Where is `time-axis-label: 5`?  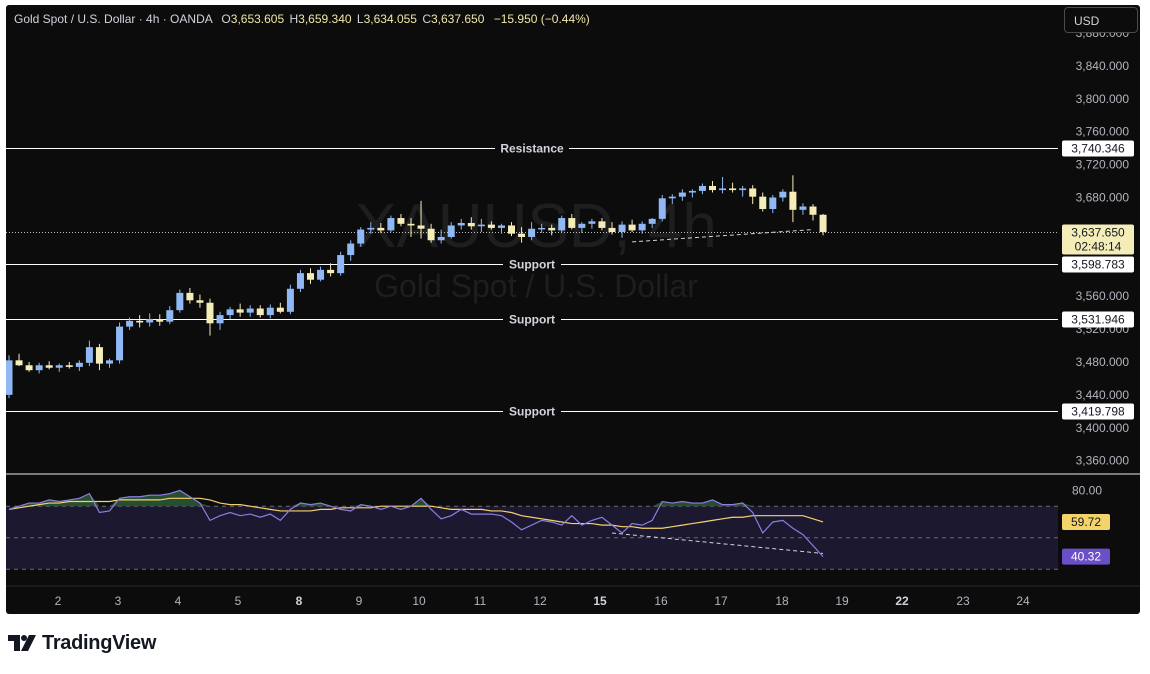
time-axis-label: 5 is located at coordinates (238, 601).